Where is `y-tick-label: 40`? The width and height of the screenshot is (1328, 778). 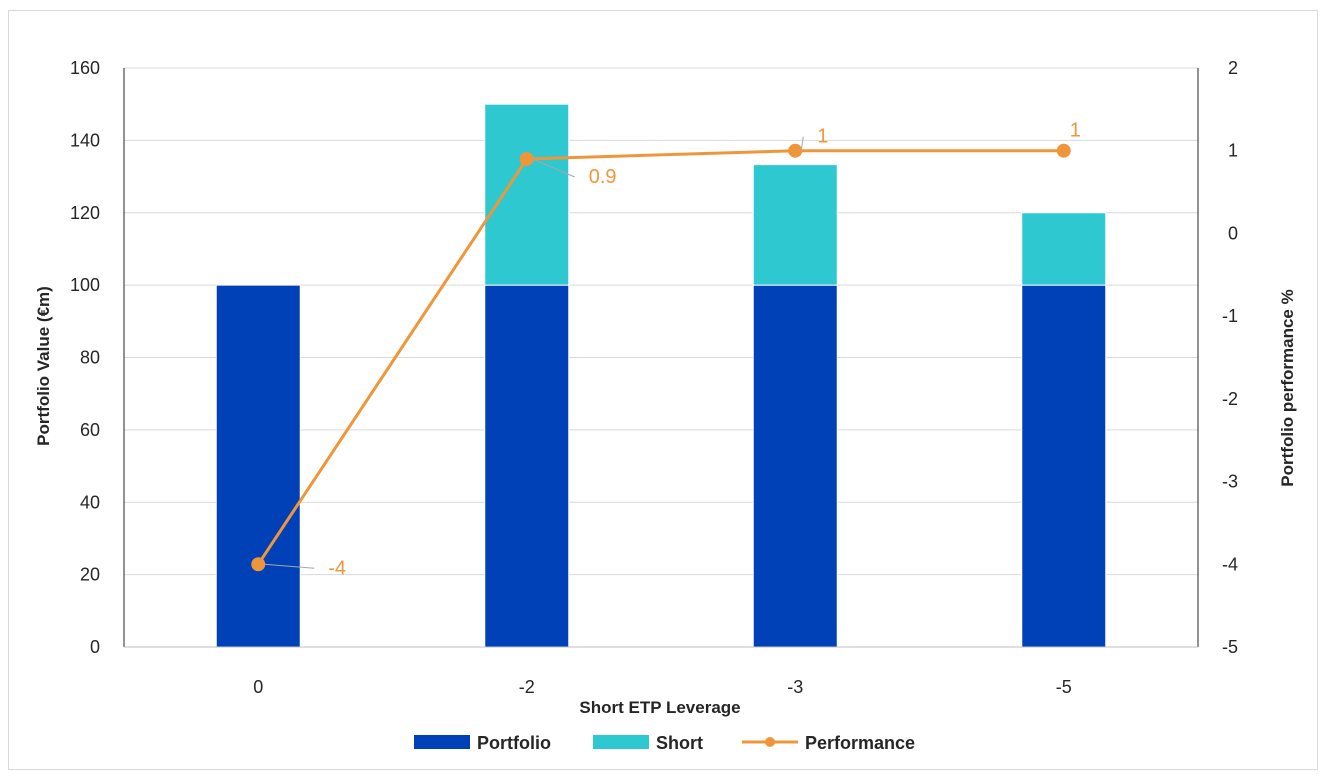
y-tick-label: 40 is located at coordinates (90, 502).